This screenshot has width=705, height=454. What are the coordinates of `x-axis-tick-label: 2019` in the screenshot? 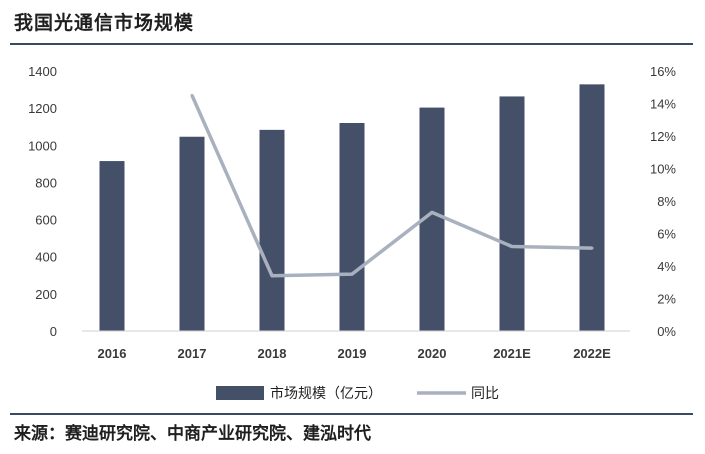 It's located at (352, 353).